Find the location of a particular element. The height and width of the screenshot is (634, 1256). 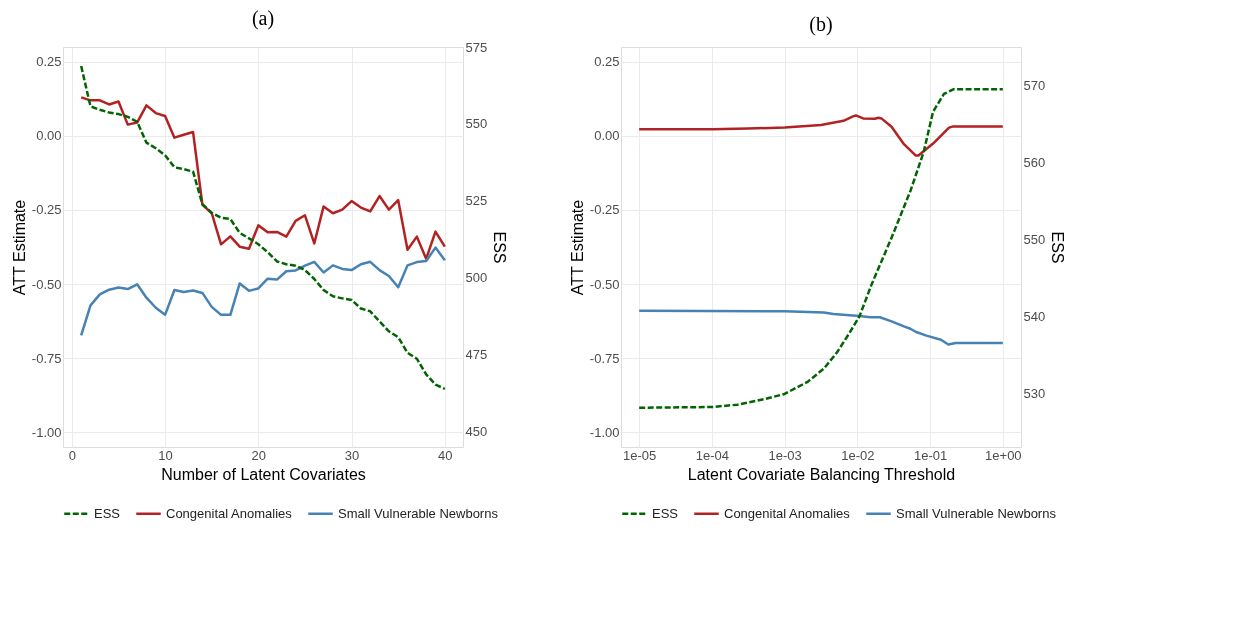

x-tick-label: 10 is located at coordinates (165, 455).